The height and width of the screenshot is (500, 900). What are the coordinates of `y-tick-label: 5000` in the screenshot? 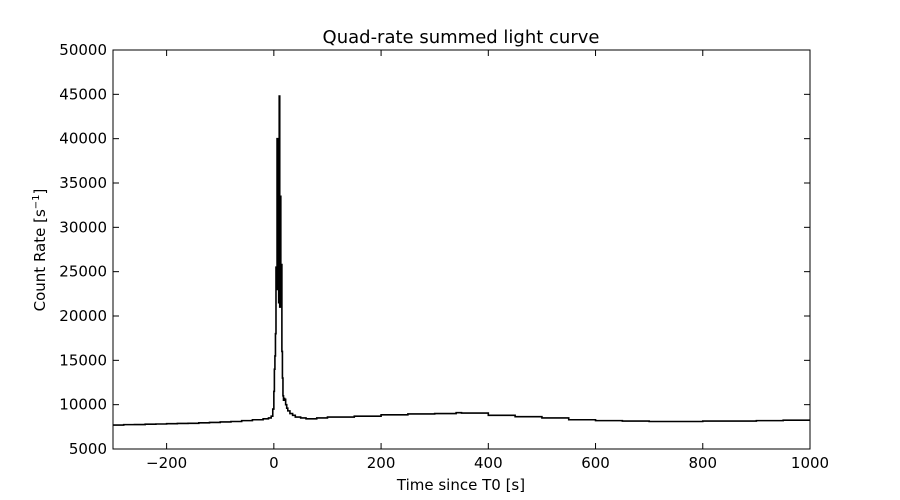 It's located at (88, 449).